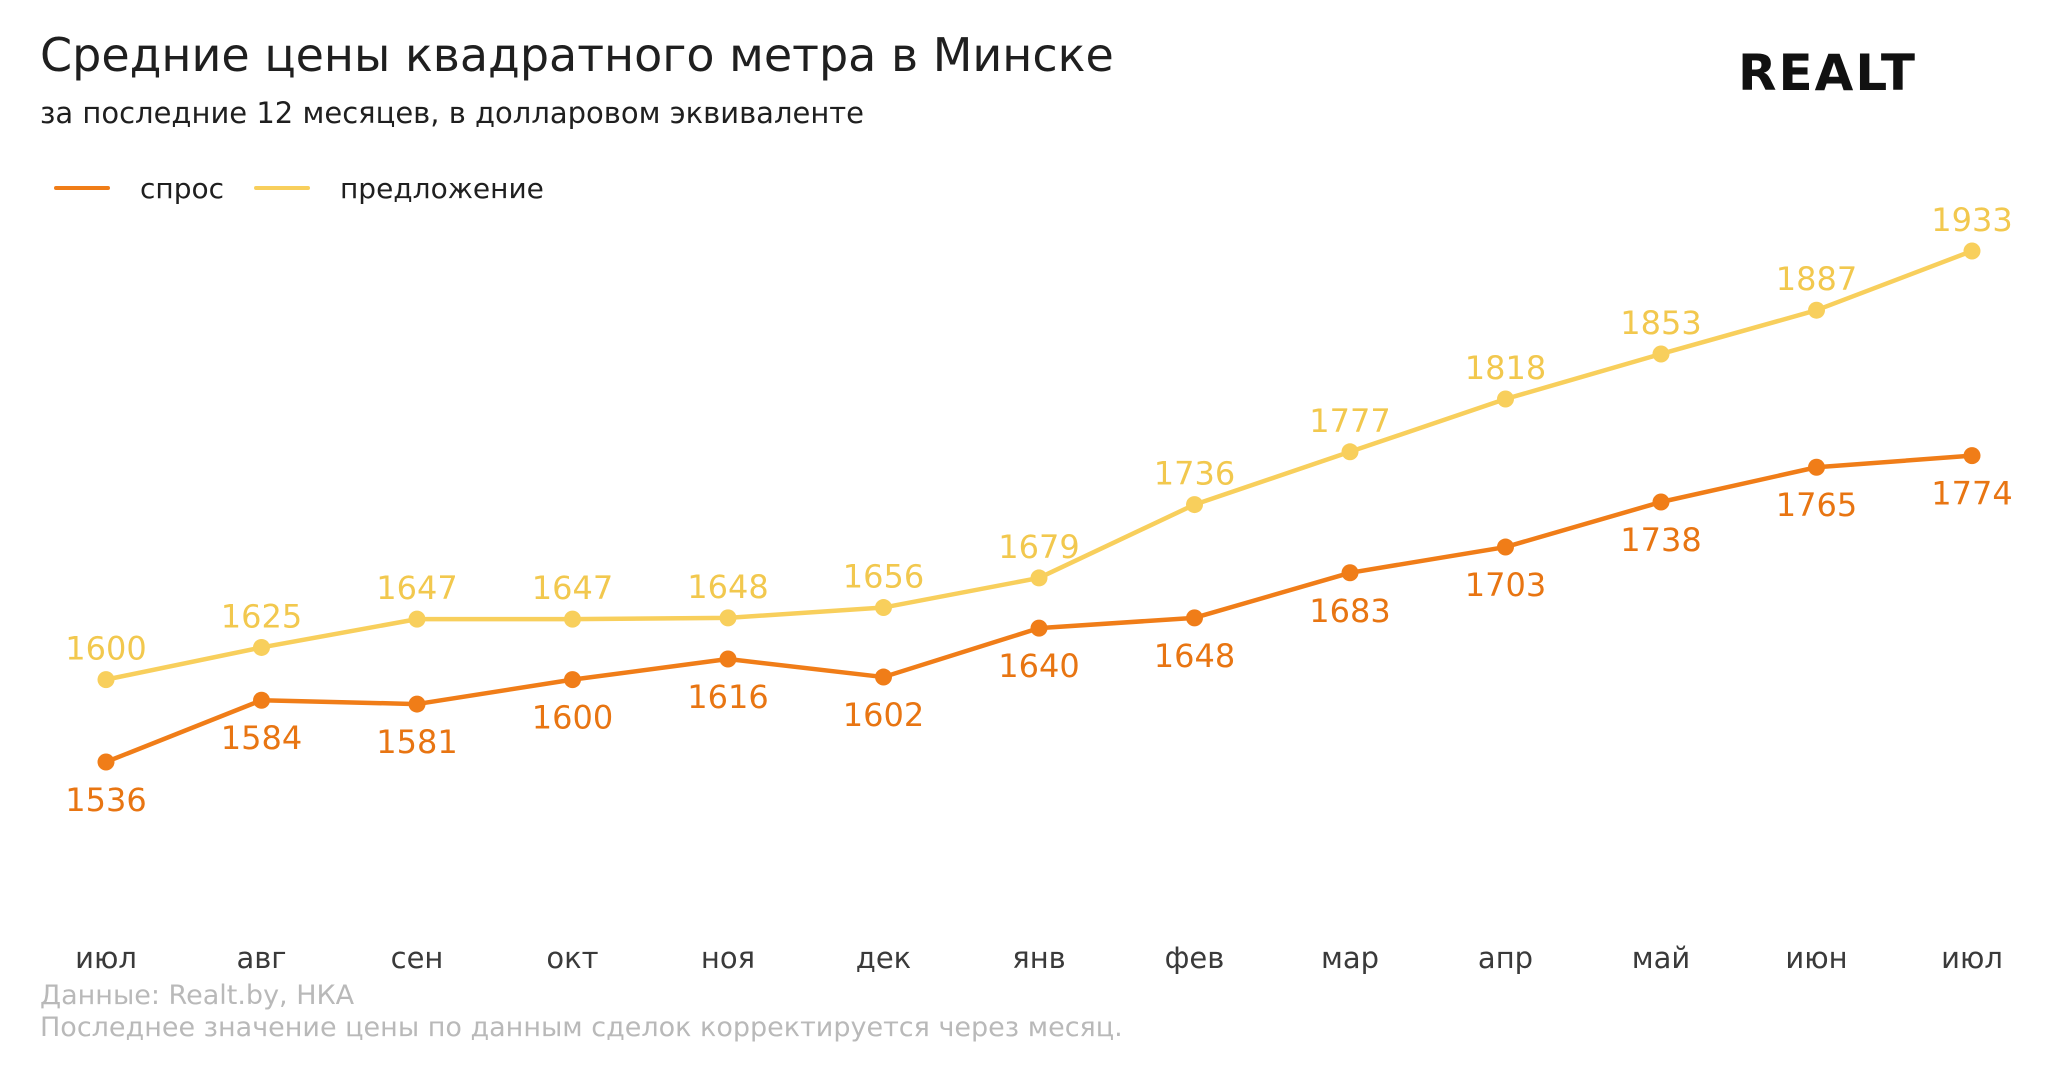  What do you see at coordinates (1038, 547) in the screenshot?
I see `data-label-supply-6: 1679` at bounding box center [1038, 547].